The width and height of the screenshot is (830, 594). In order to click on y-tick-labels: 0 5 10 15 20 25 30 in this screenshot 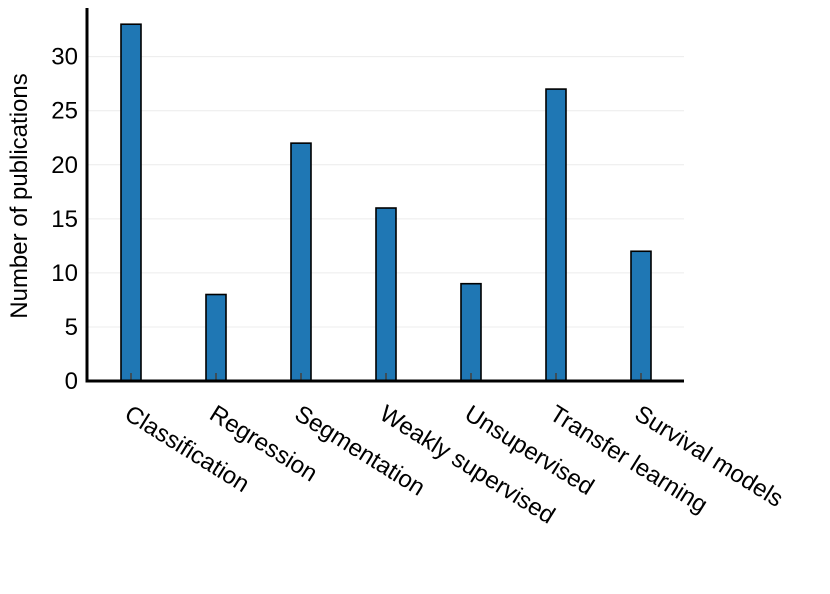, I will do `click(64, 219)`.